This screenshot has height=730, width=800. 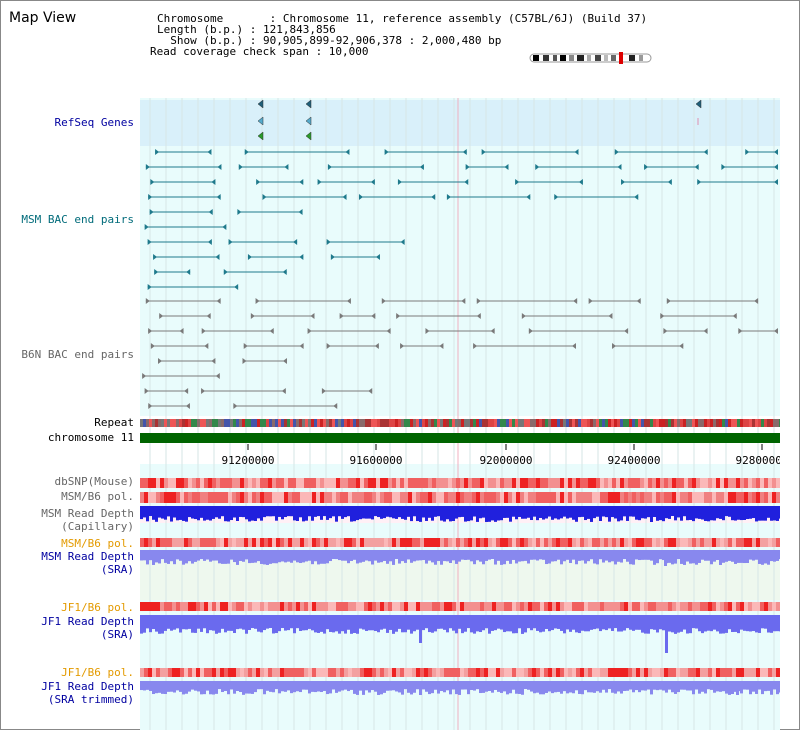 I want to click on chromosome-ideogram, so click(x=591, y=58).